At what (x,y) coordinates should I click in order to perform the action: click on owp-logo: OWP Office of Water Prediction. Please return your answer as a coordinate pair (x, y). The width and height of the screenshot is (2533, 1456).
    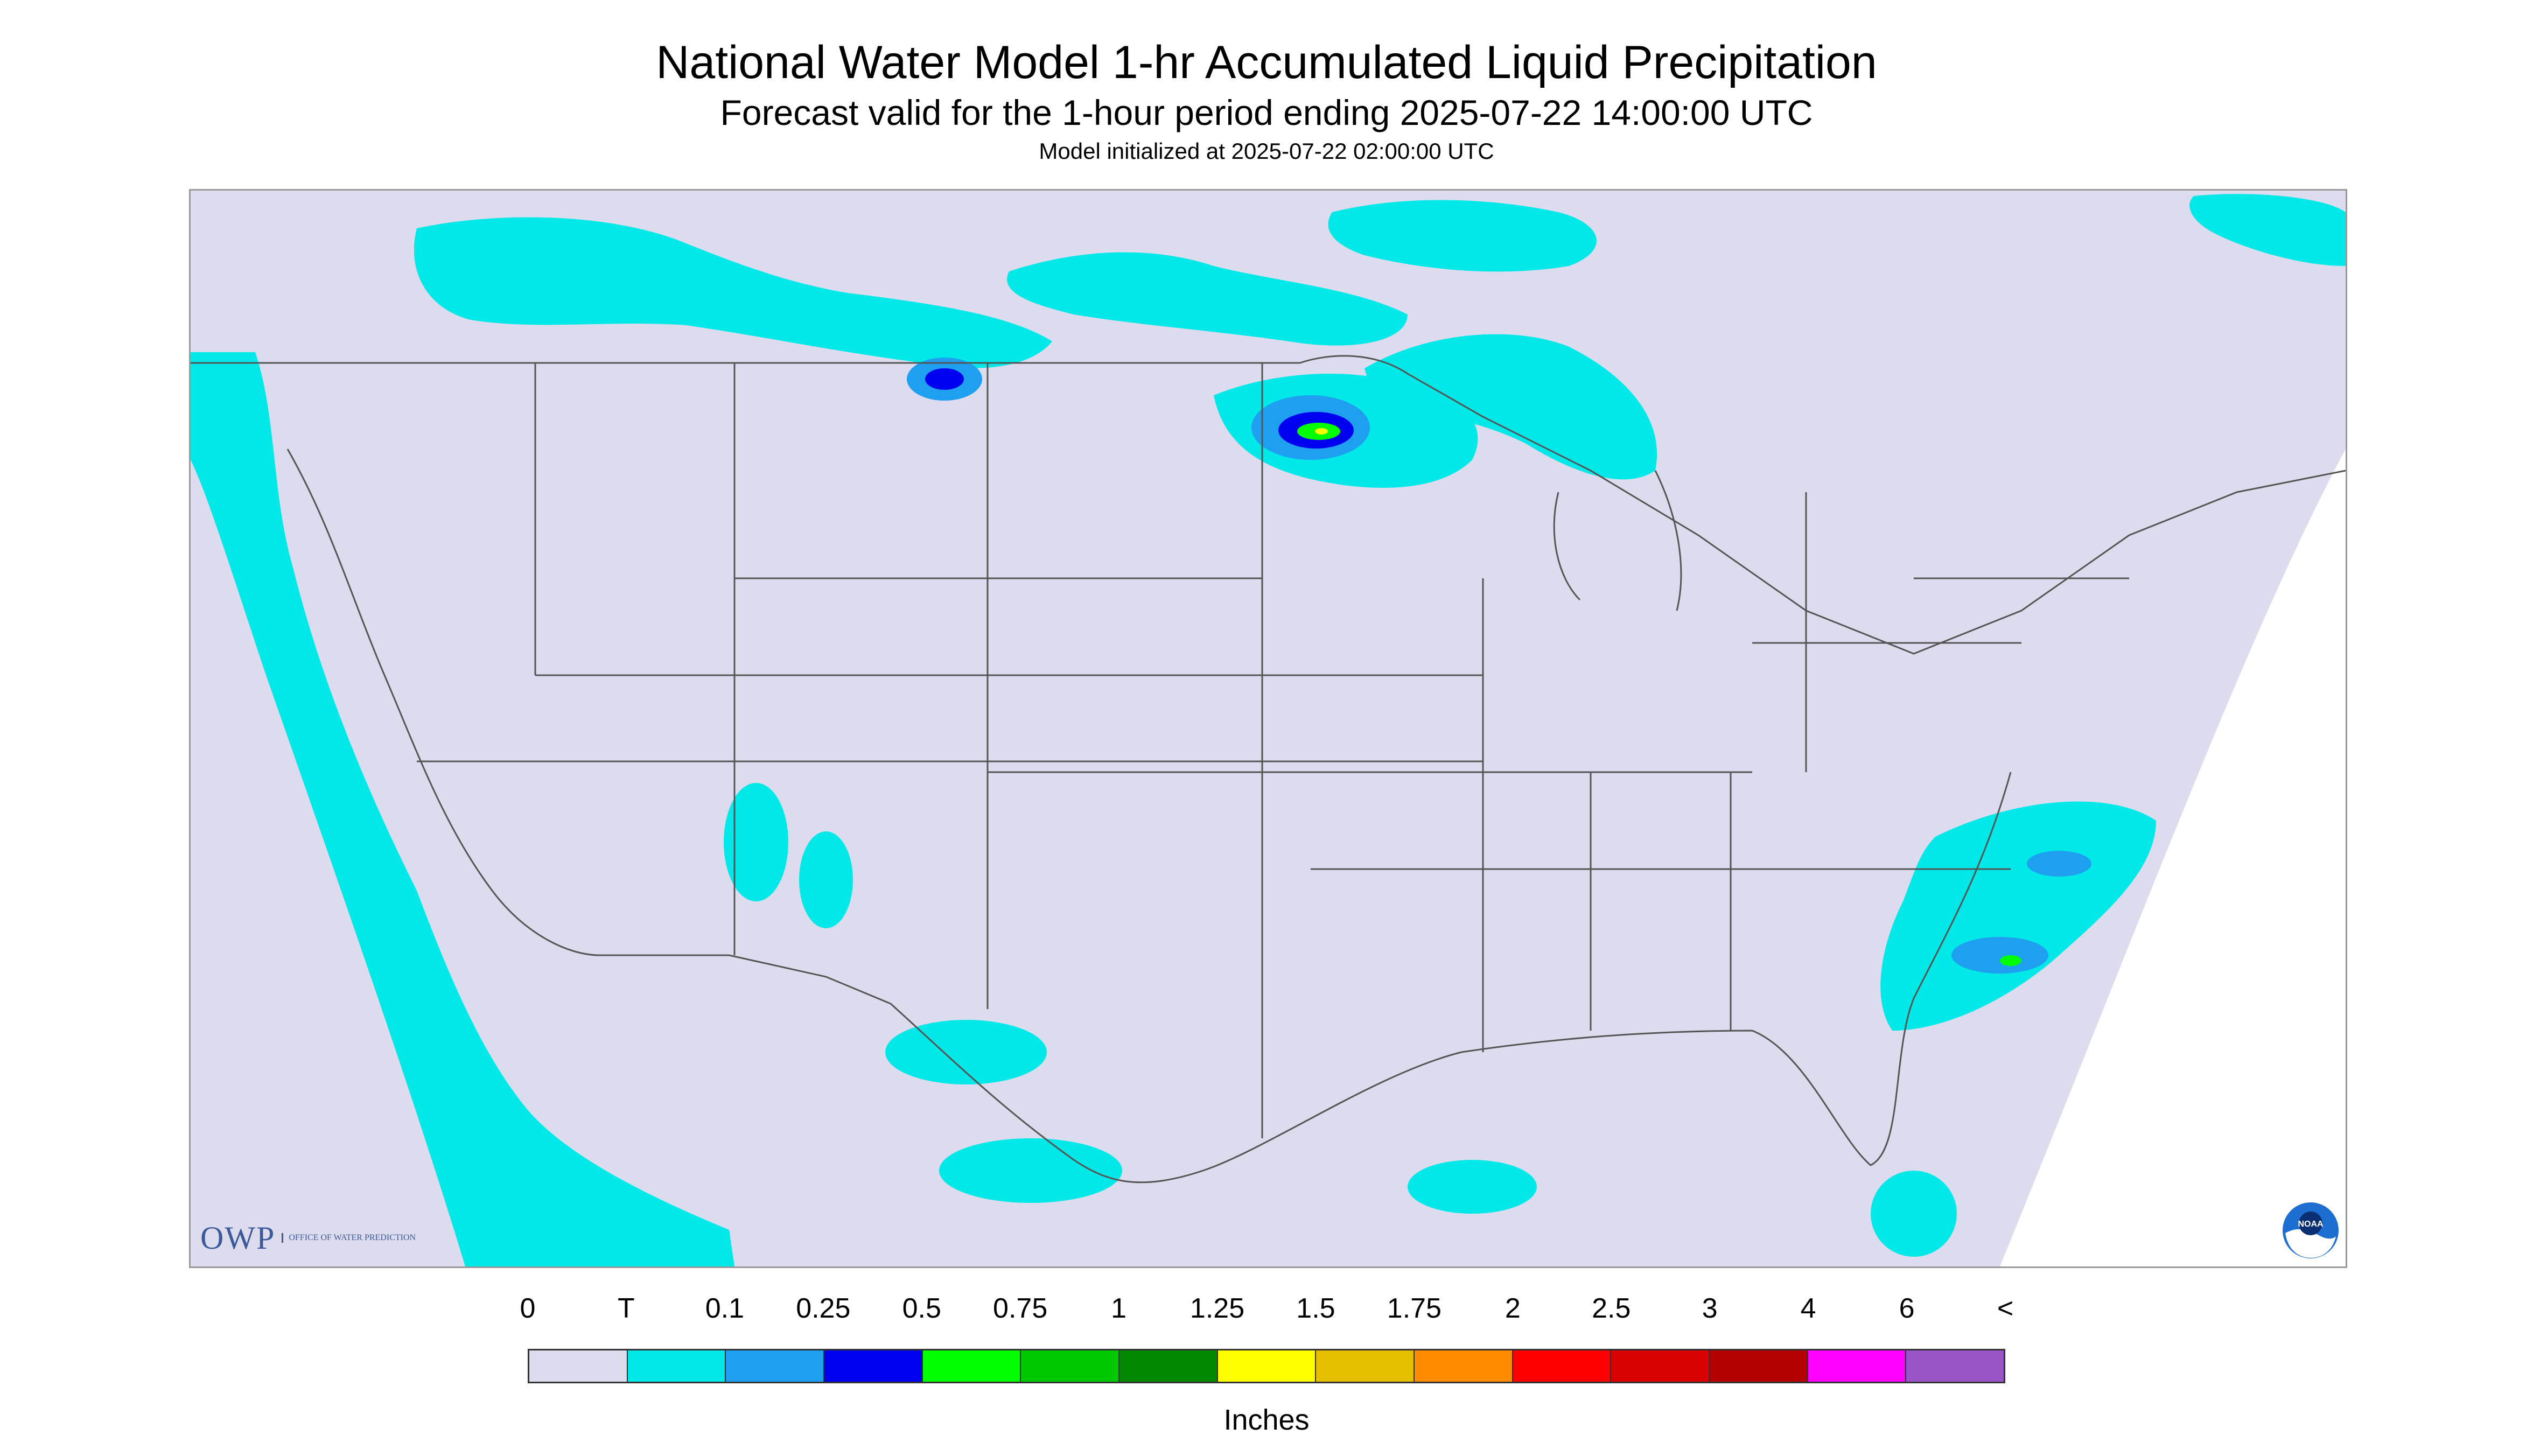
    Looking at the image, I should click on (308, 1238).